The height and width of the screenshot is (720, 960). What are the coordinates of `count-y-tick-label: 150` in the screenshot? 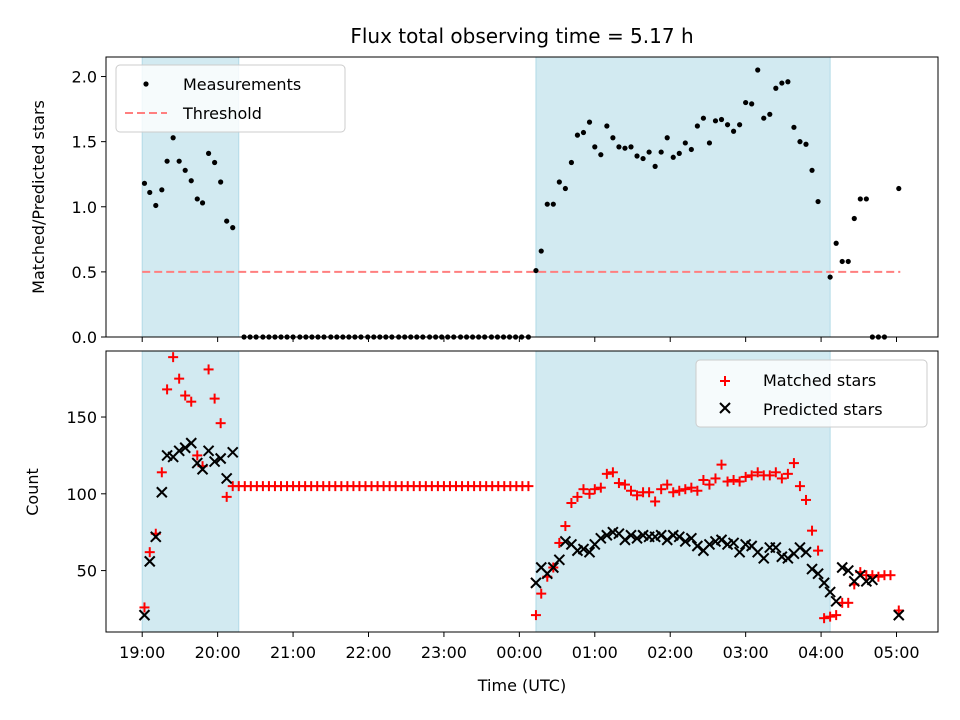 It's located at (81, 417).